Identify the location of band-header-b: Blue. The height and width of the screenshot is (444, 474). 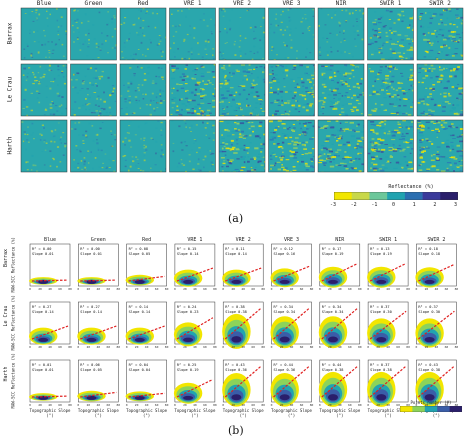
(50, 240).